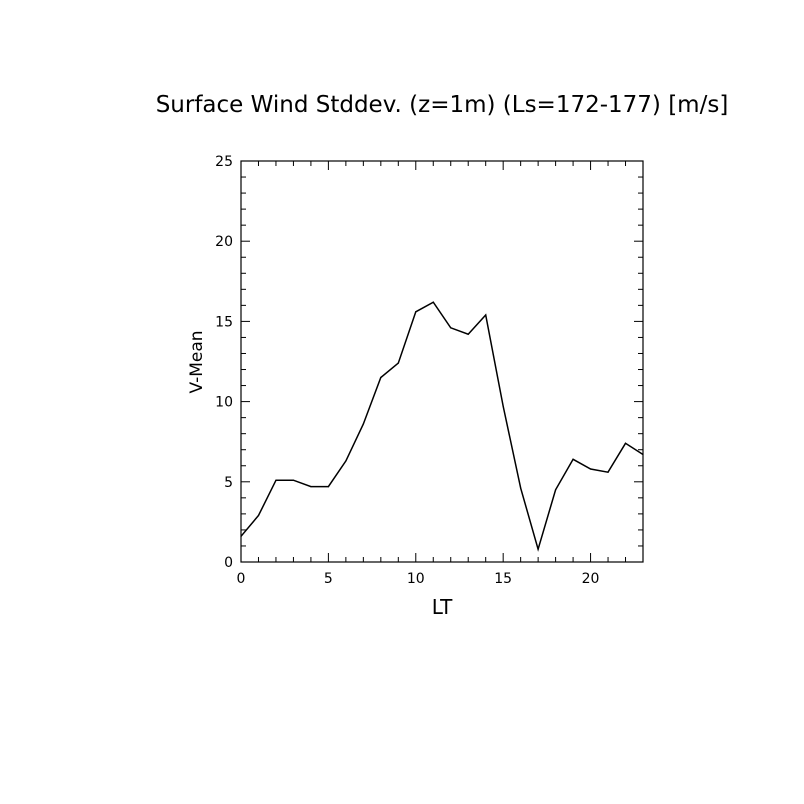  I want to click on x-tick-label: 0, so click(241, 579).